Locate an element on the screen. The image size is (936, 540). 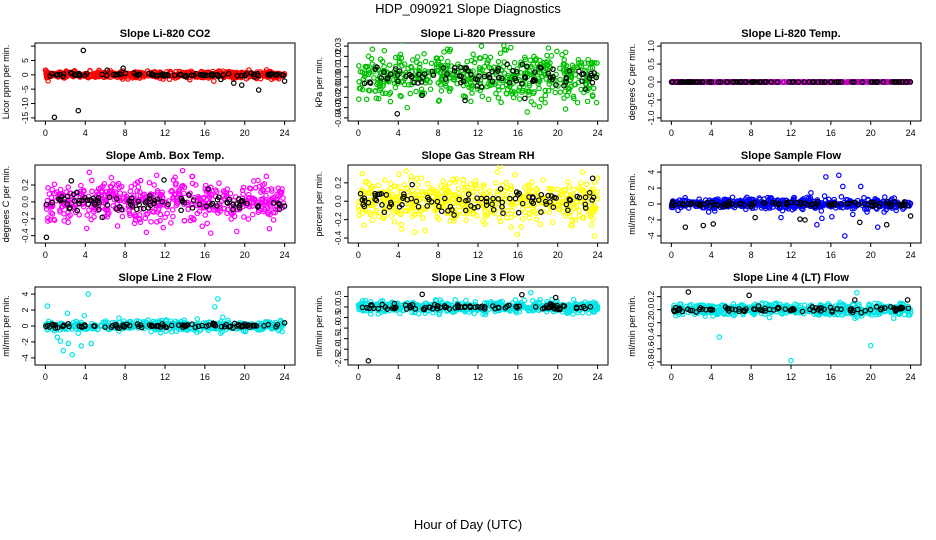
y-tick-label: -2.0 is located at coordinates (338, 349).